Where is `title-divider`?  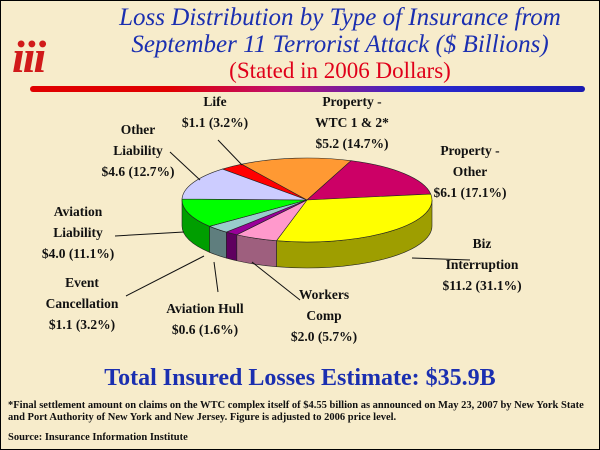
title-divider is located at coordinates (307, 89).